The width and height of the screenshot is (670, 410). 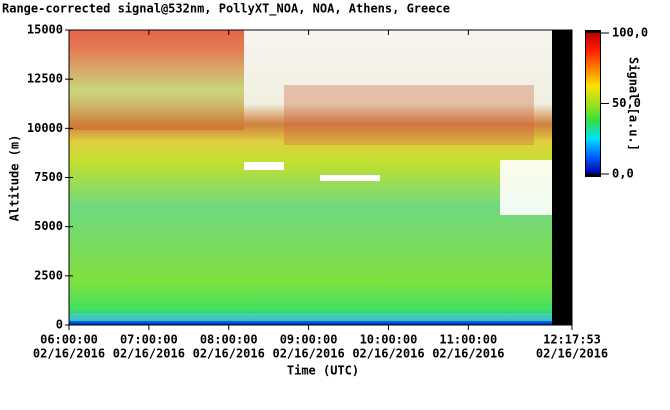 What do you see at coordinates (593, 103) in the screenshot?
I see `colorbar` at bounding box center [593, 103].